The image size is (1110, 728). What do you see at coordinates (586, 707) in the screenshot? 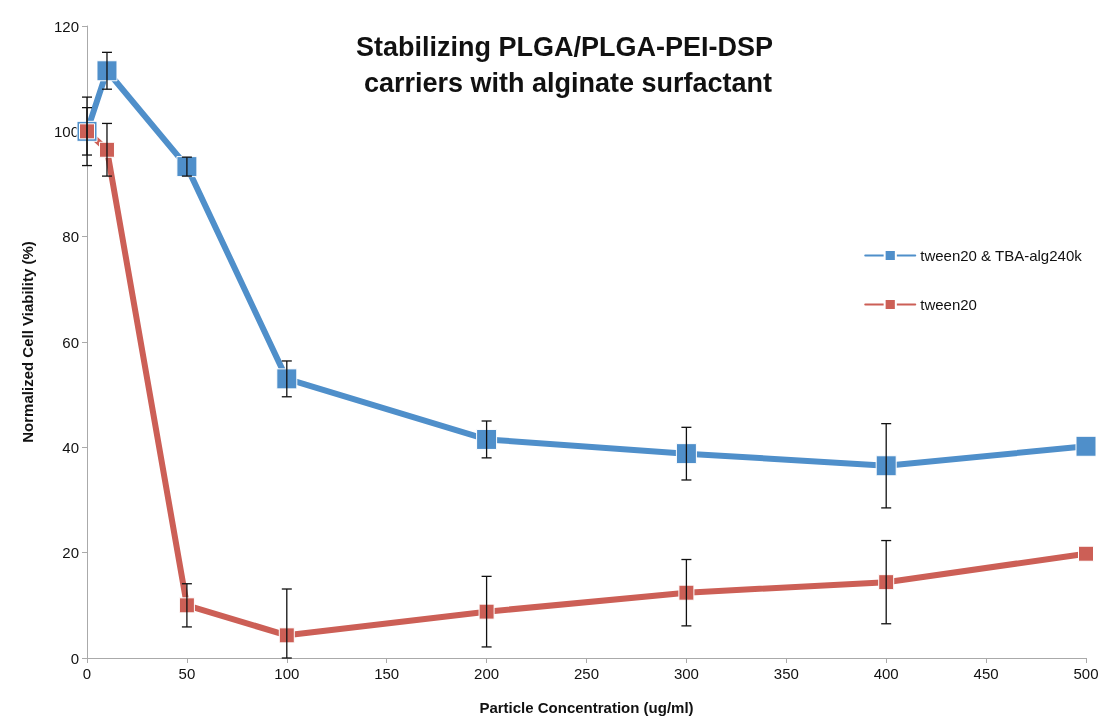
I see `x-axis-title: Particle Concentration (ug/ml)` at bounding box center [586, 707].